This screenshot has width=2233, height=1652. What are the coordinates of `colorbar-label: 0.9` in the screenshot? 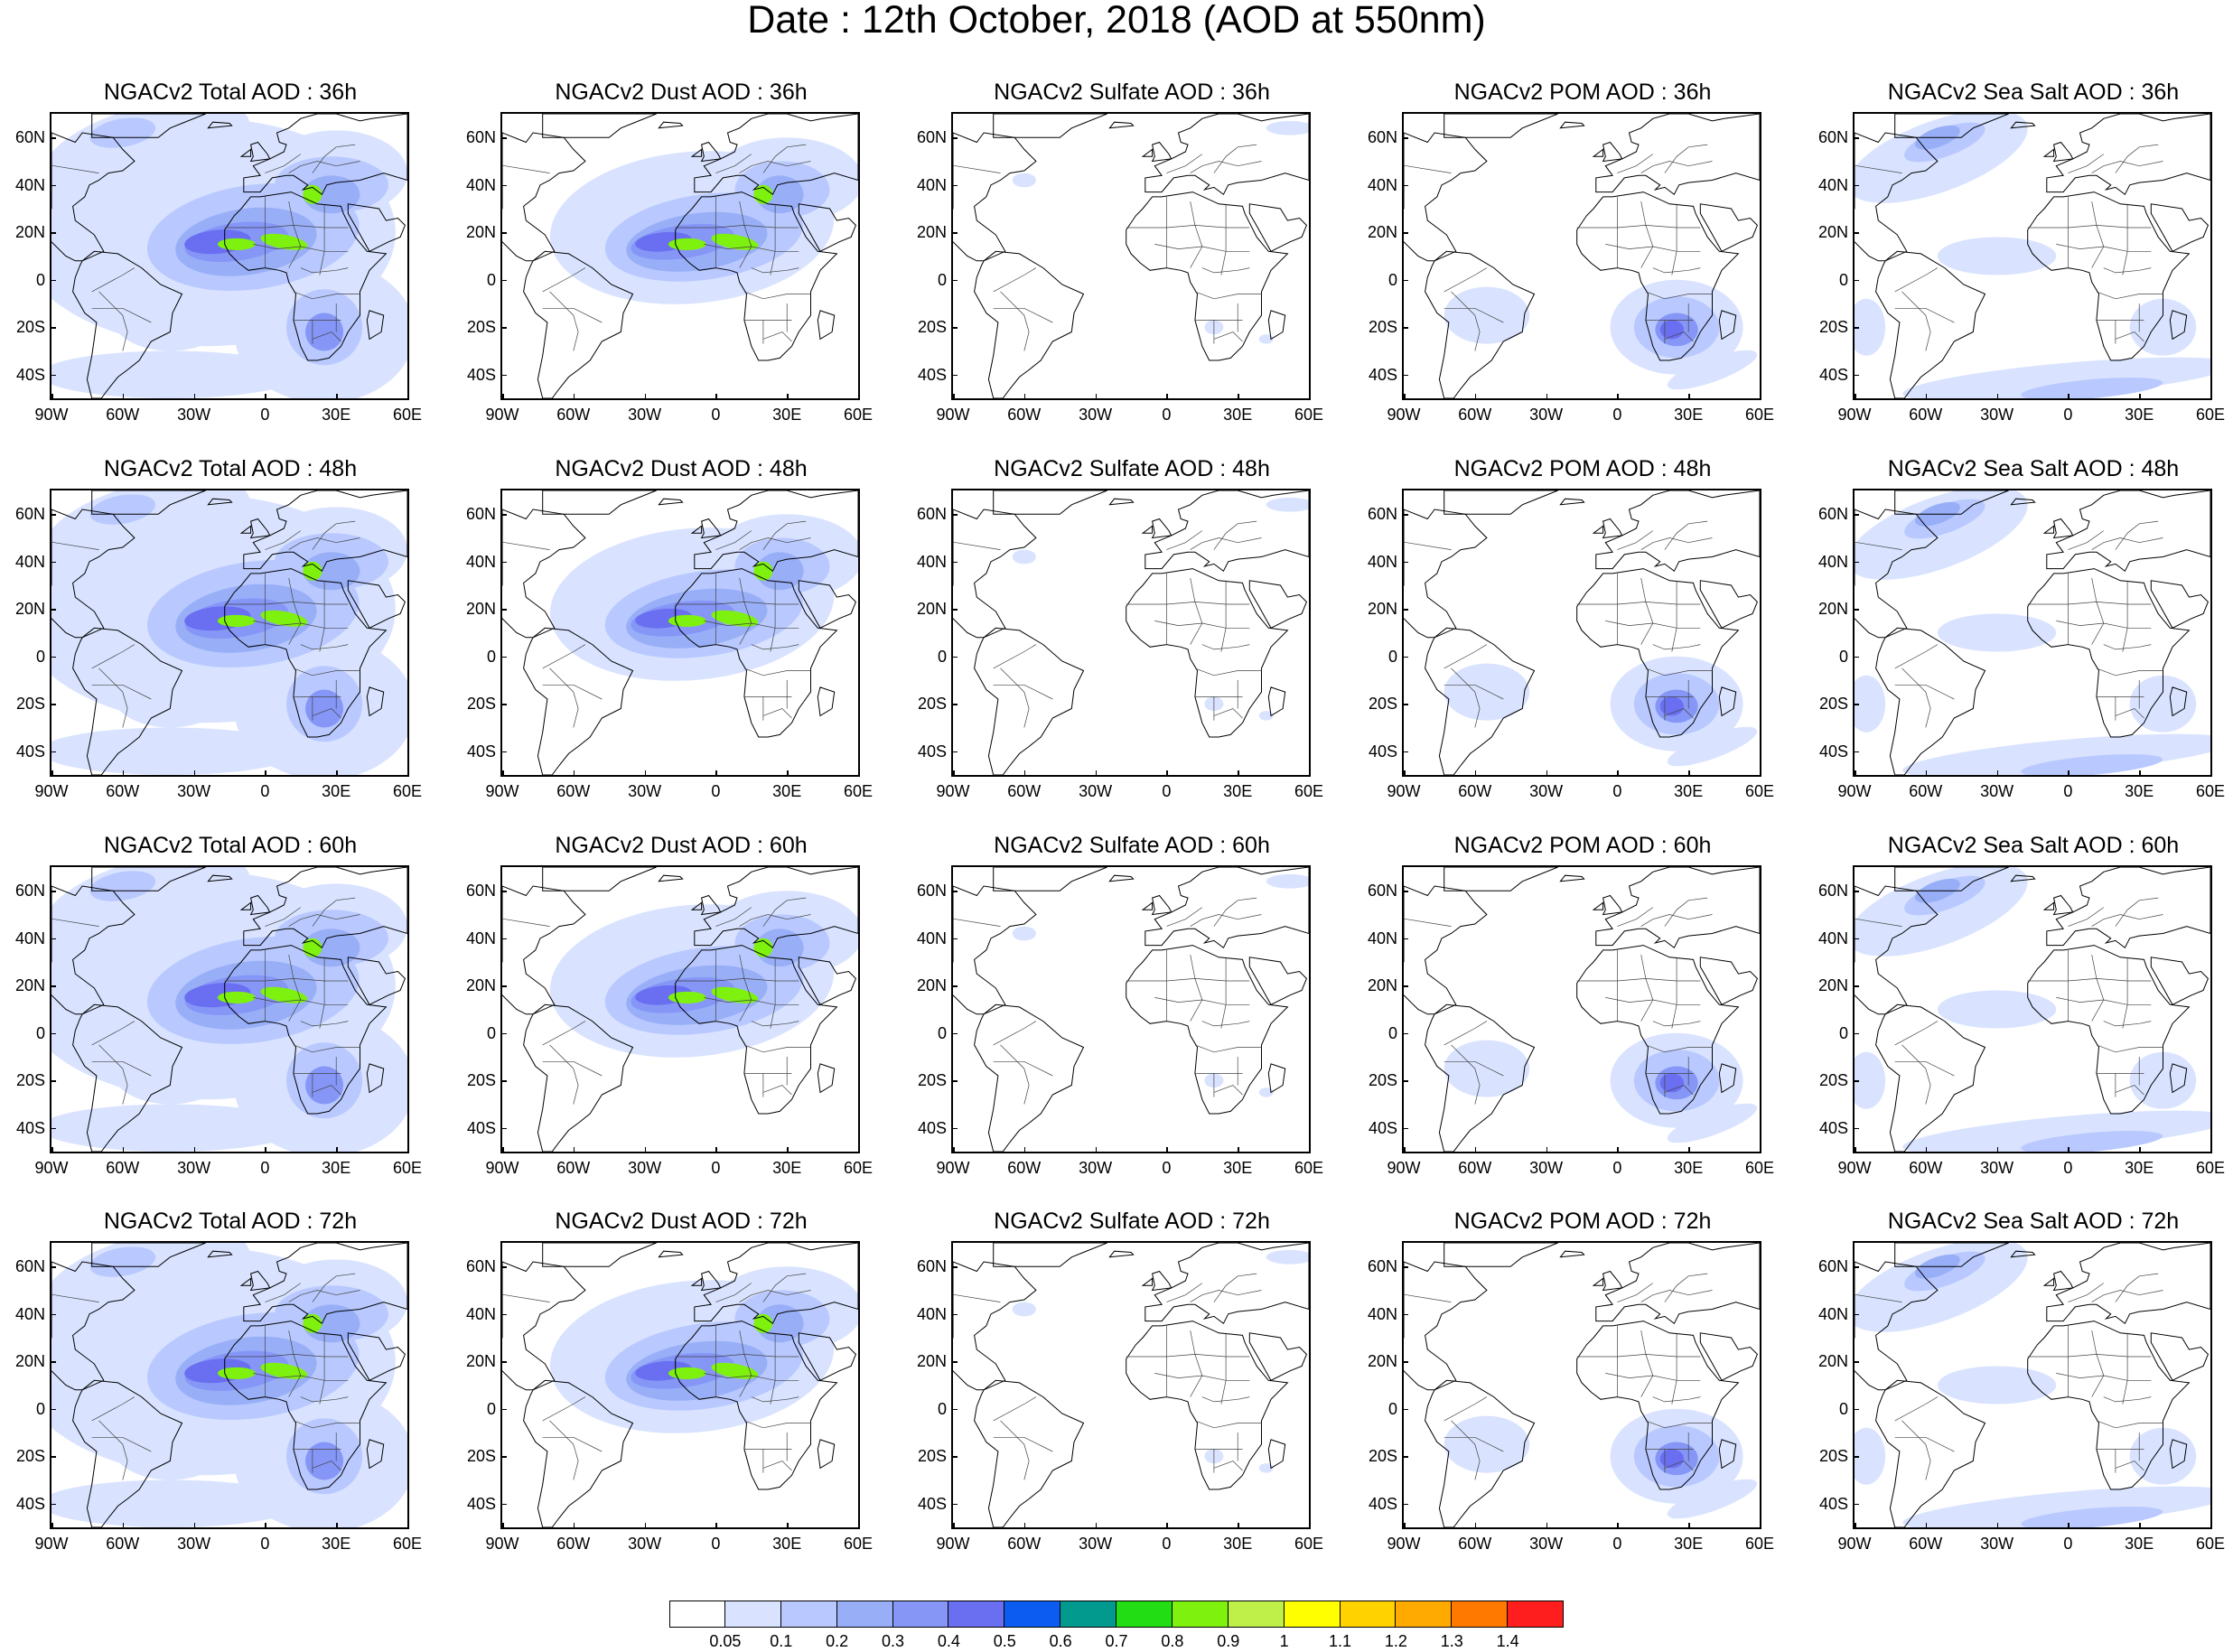 It's located at (1228, 1641).